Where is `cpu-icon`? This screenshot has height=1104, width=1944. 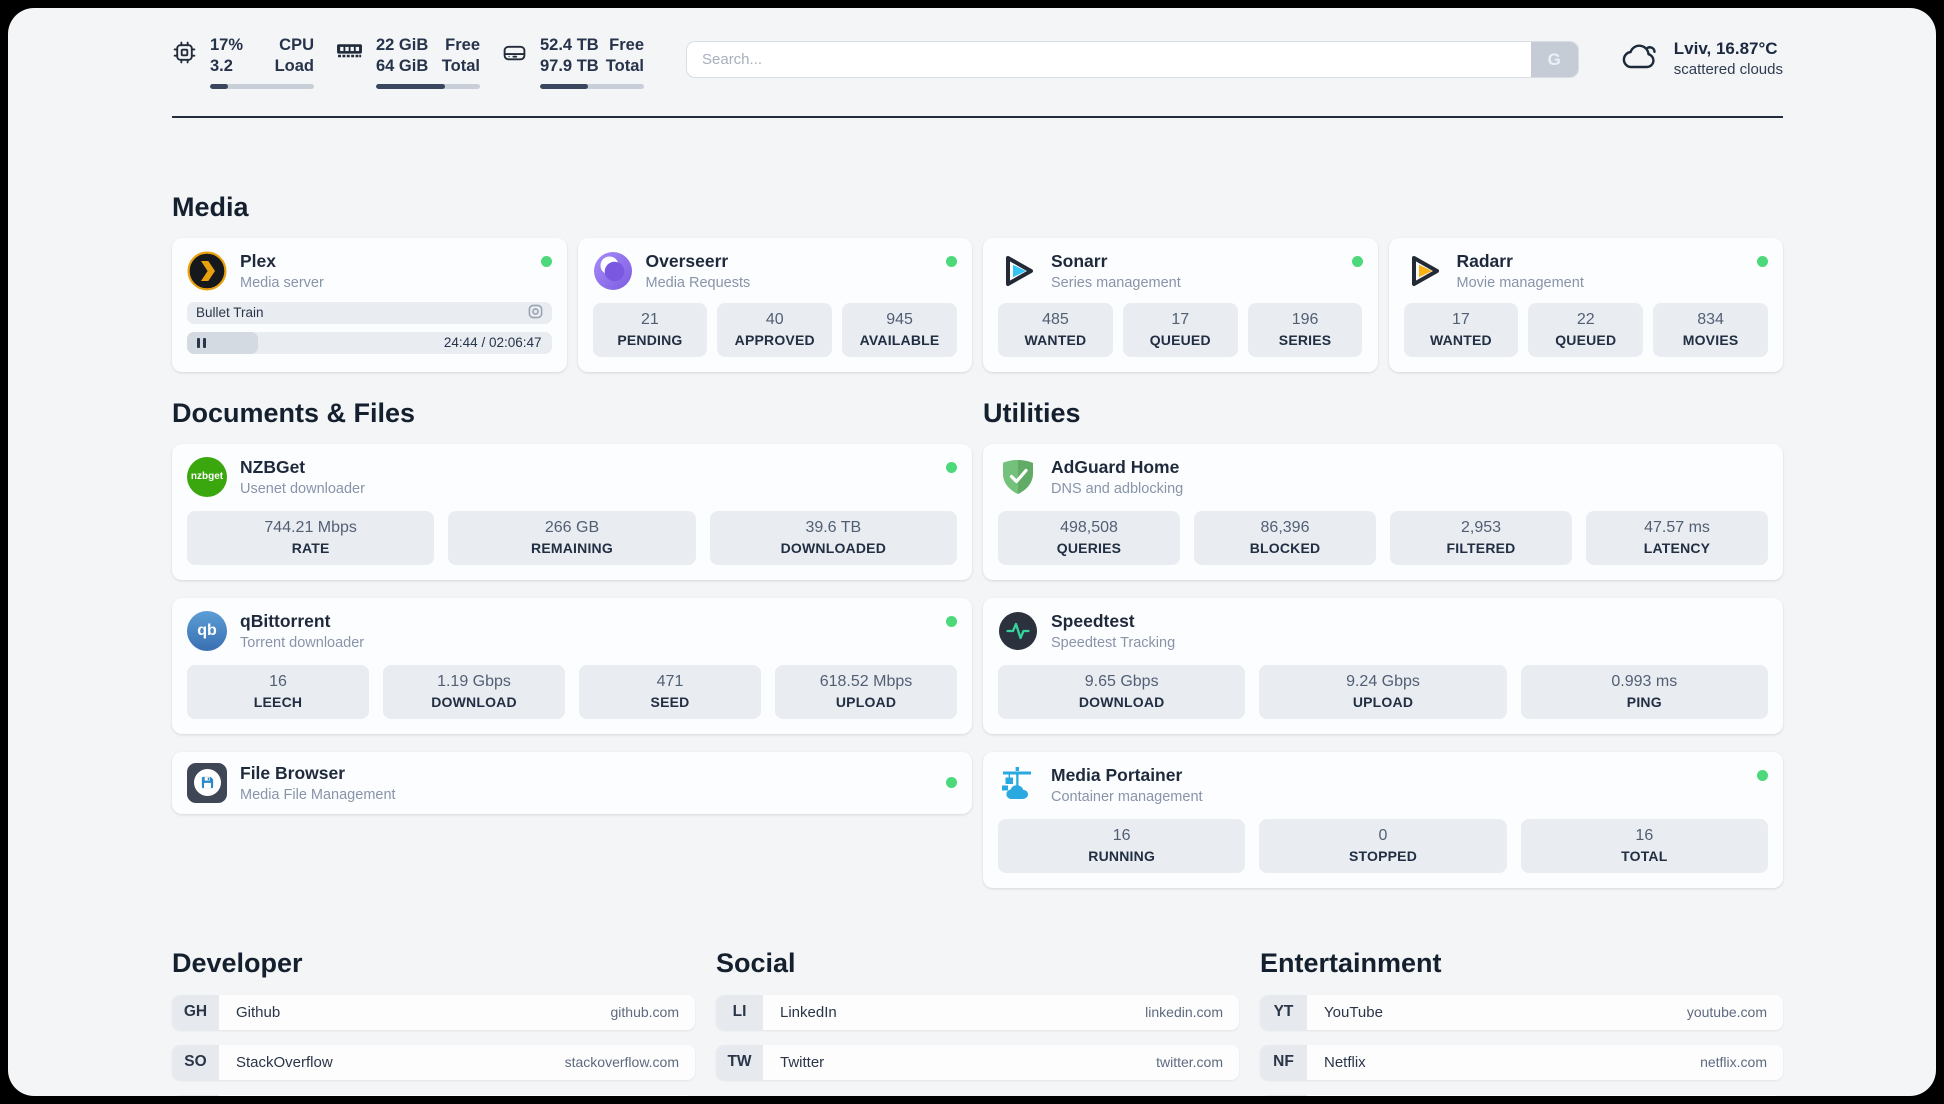 cpu-icon is located at coordinates (184, 52).